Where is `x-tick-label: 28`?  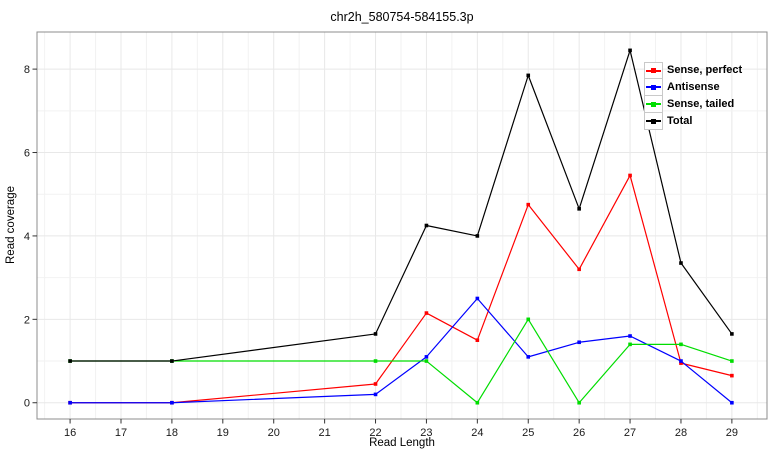
x-tick-label: 28 is located at coordinates (681, 433).